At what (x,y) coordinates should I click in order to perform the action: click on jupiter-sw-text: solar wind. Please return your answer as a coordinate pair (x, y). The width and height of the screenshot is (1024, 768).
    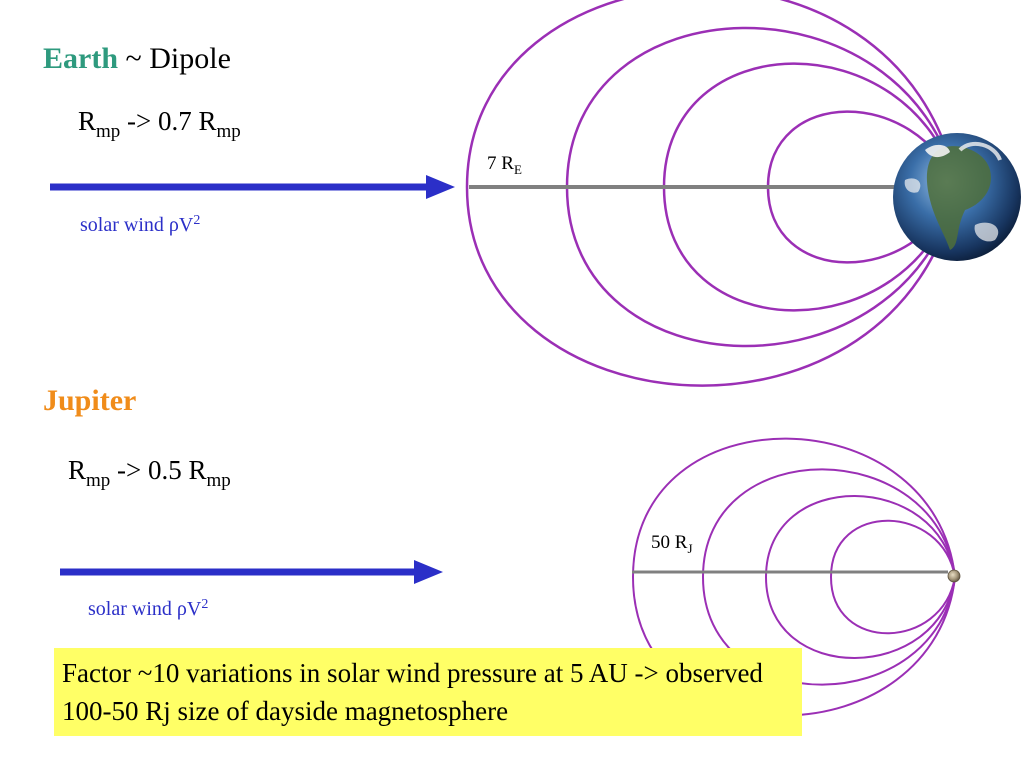
    Looking at the image, I should click on (132, 609).